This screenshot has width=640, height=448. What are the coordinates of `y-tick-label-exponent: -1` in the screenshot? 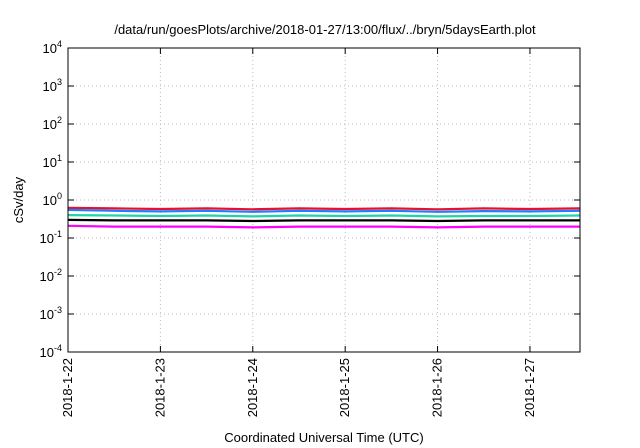 It's located at (58, 234).